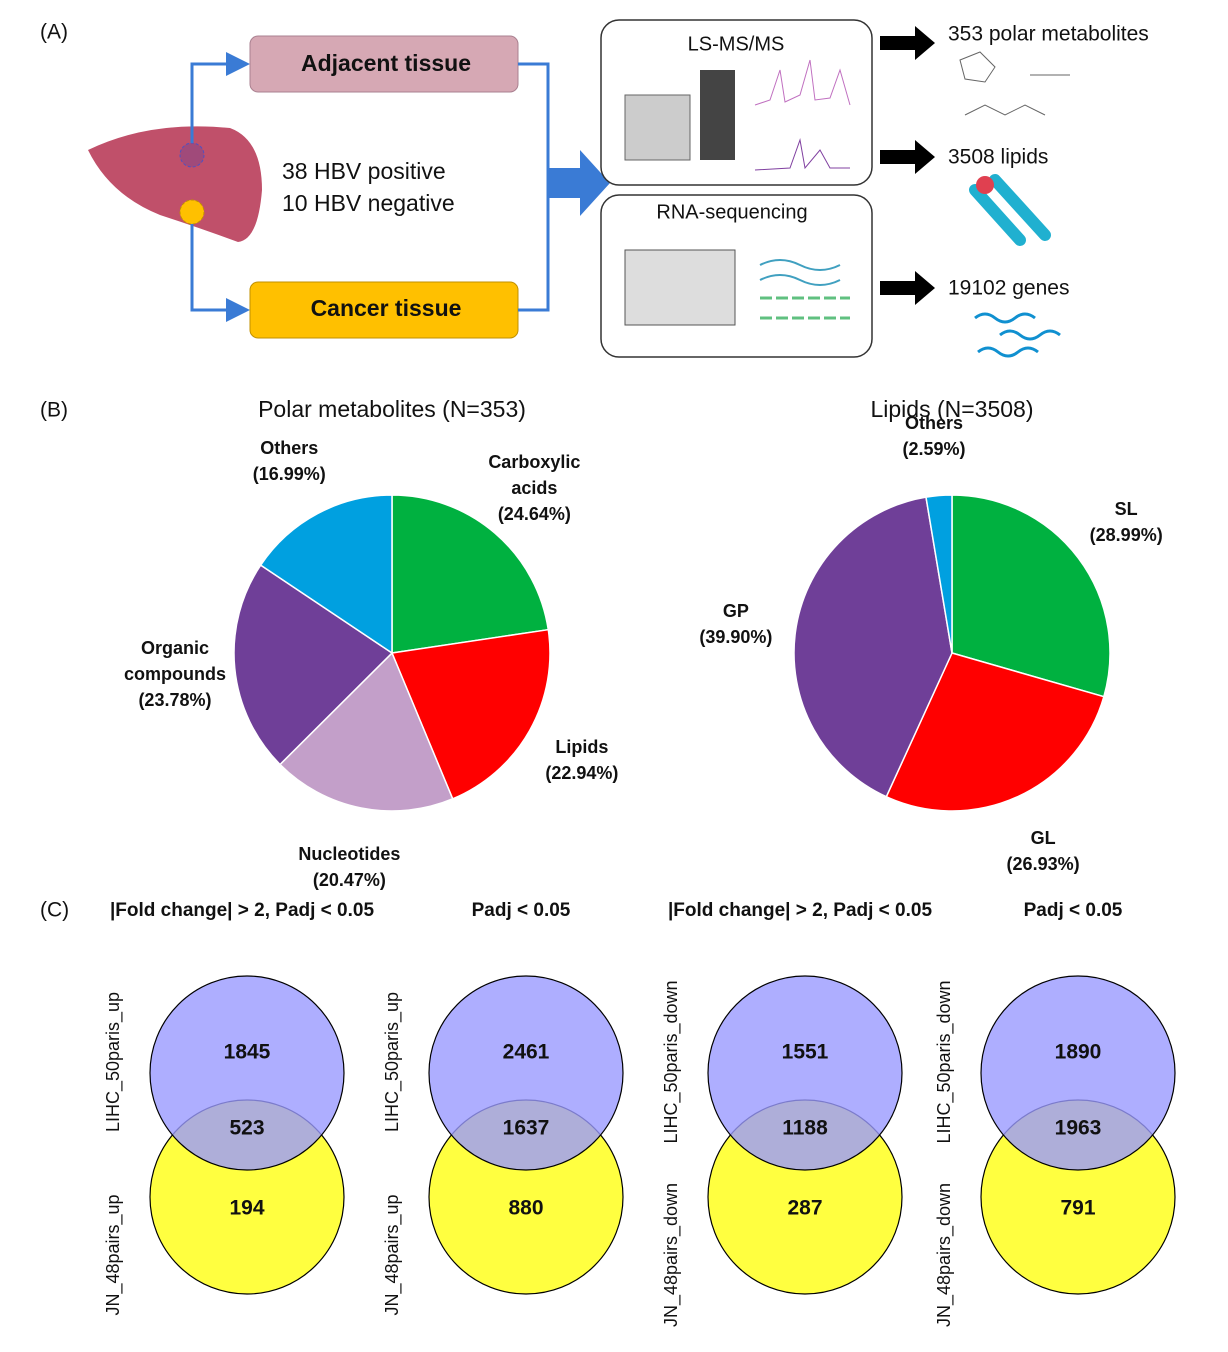  Describe the element at coordinates (368, 203) in the screenshot. I see `cohort-text: 10 HBV negative` at that location.